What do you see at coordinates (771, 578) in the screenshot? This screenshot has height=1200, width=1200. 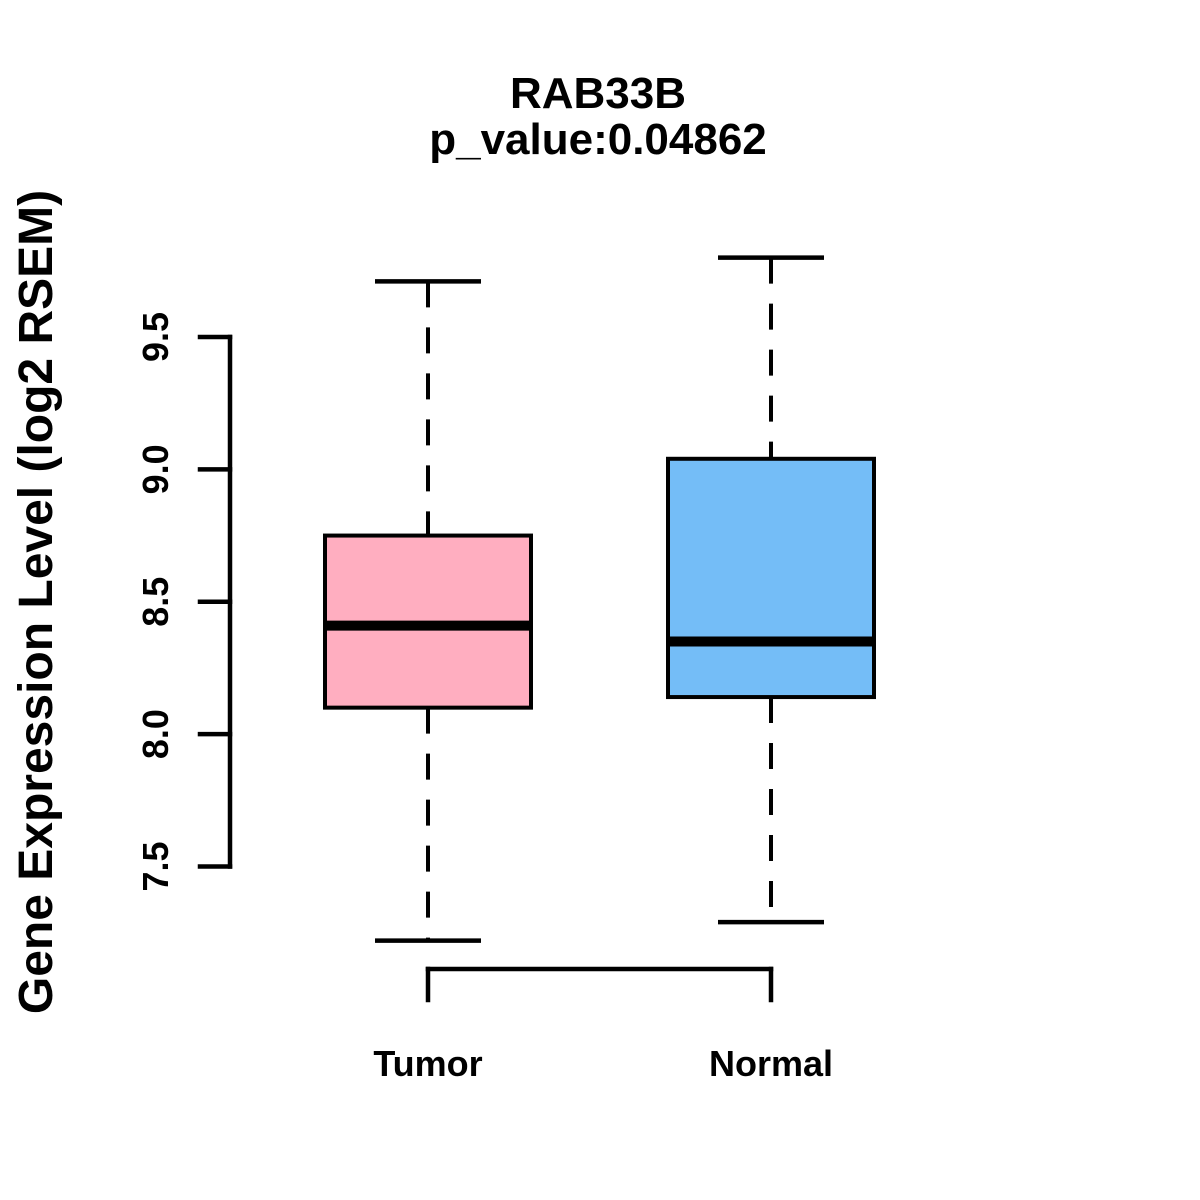 I see `normal-box` at bounding box center [771, 578].